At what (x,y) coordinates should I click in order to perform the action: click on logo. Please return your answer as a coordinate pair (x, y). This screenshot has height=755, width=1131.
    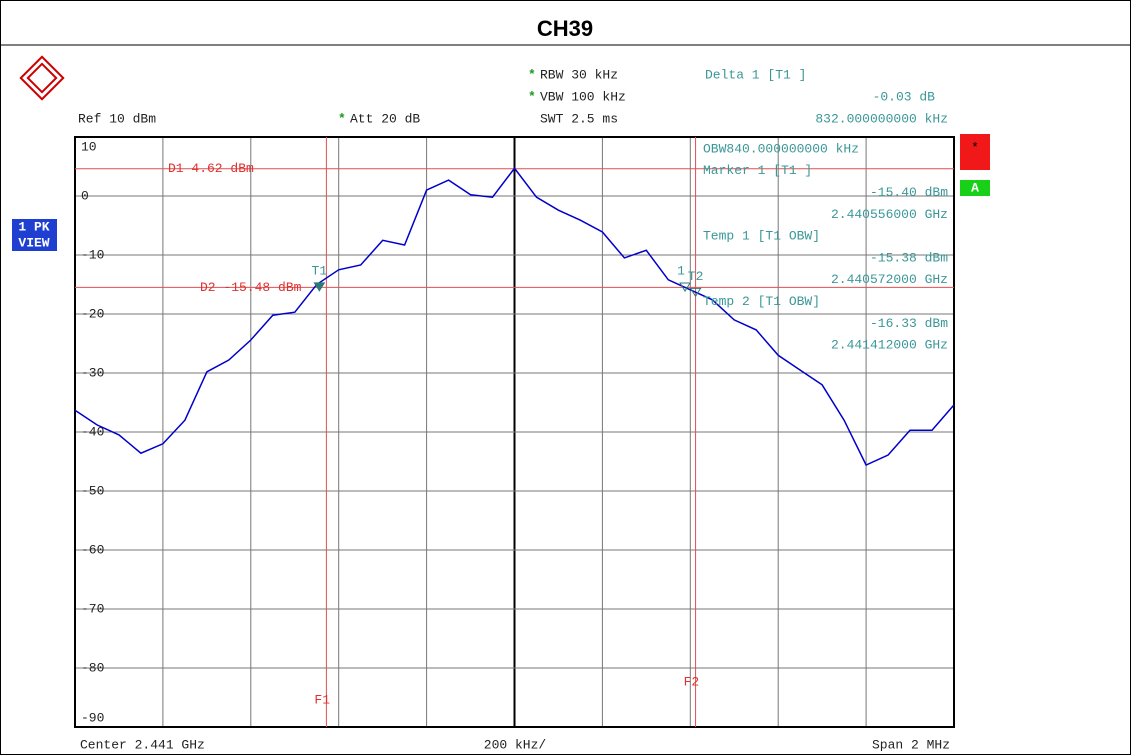
    Looking at the image, I should click on (42, 78).